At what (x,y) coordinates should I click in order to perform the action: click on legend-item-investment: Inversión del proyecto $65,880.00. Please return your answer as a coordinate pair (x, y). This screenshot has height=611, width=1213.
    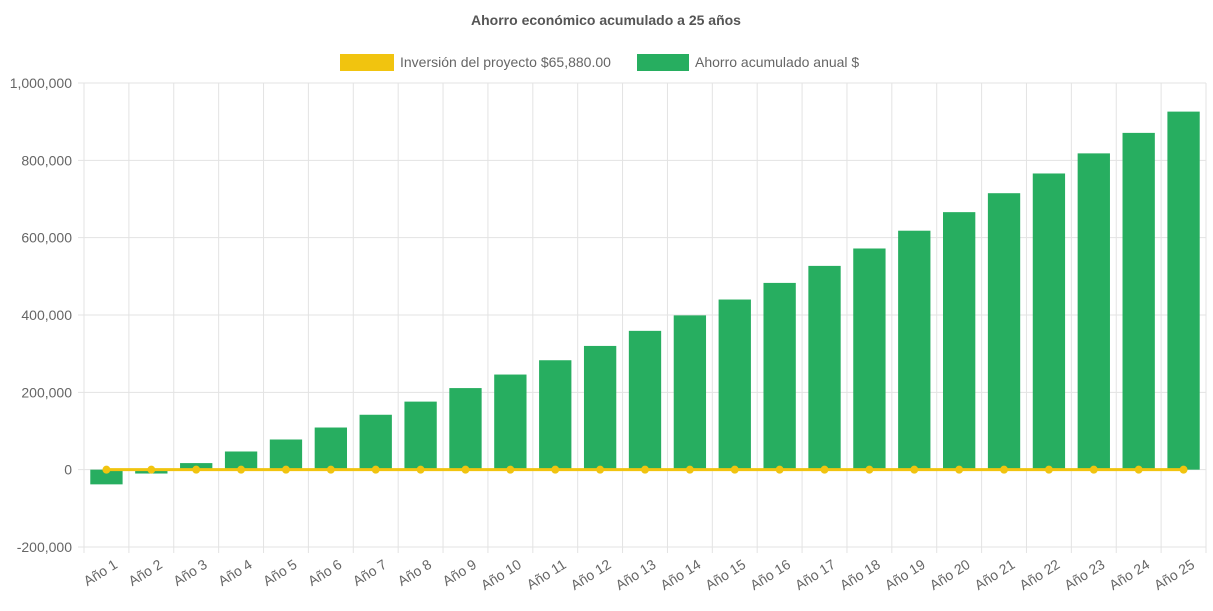
    Looking at the image, I should click on (475, 62).